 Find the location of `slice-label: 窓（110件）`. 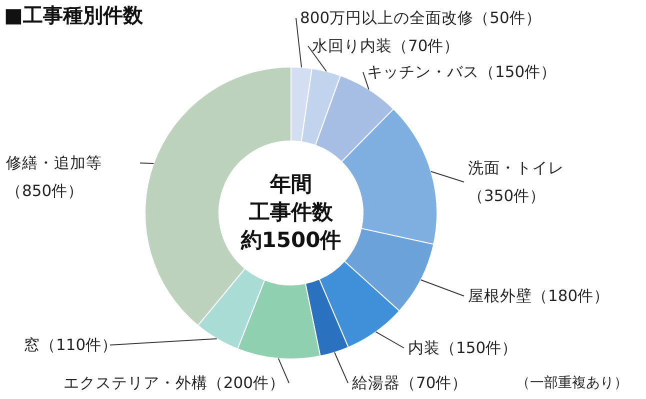

slice-label: 窓（110件） is located at coordinates (71, 345).